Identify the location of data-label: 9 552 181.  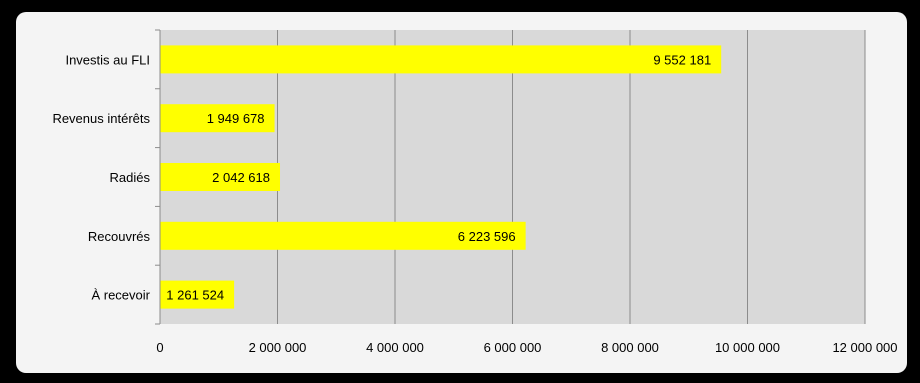
(682, 59).